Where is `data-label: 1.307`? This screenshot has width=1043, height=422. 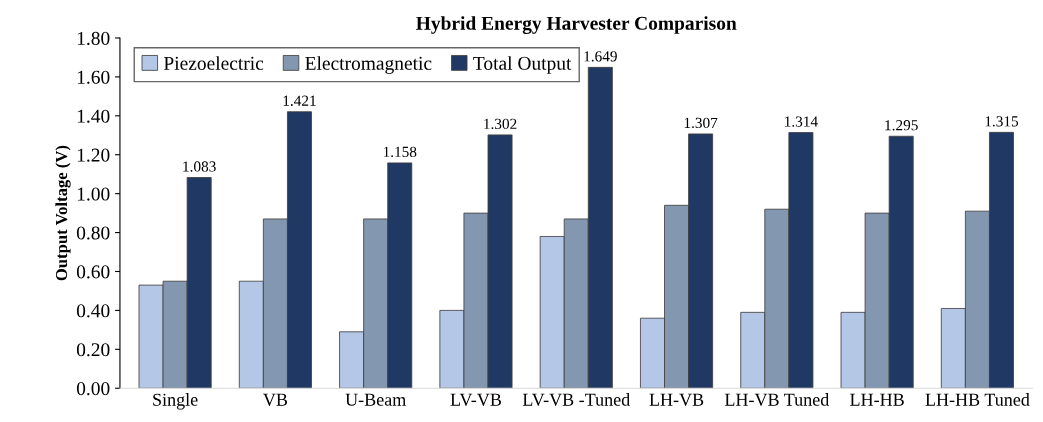
data-label: 1.307 is located at coordinates (701, 123).